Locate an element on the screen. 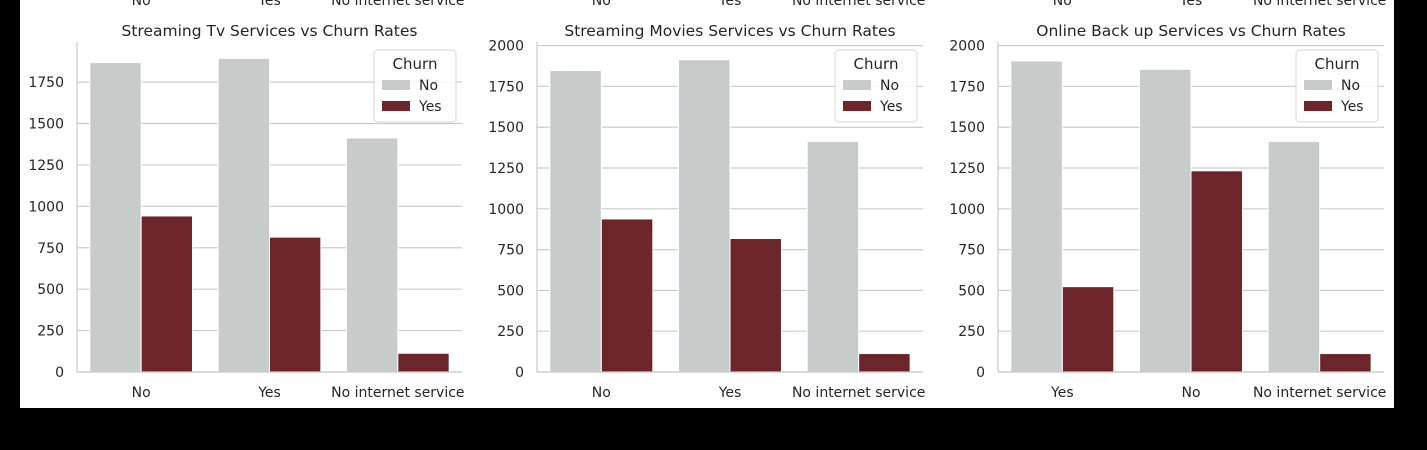 This screenshot has width=1427, height=450. chart-title: Streaming Movies Services vs Churn Rates is located at coordinates (729, 31).